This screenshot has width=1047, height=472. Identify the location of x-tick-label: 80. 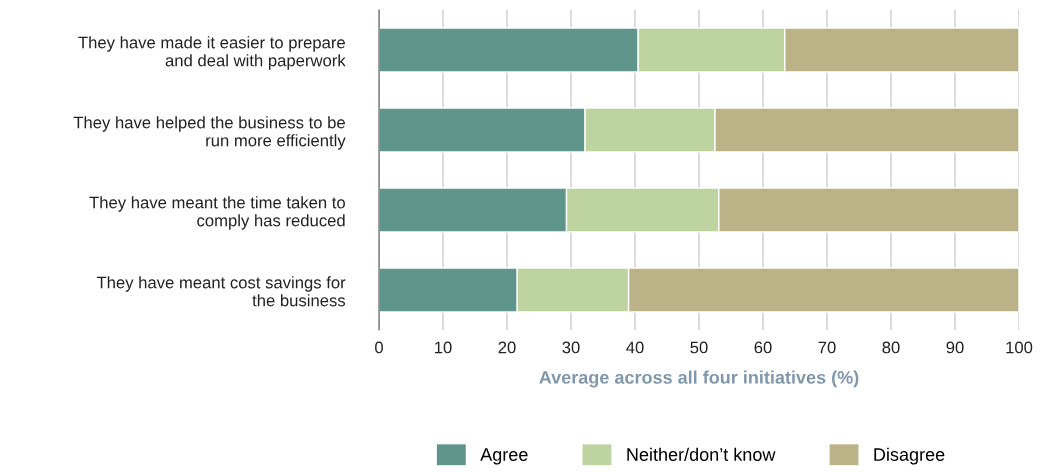
(891, 347).